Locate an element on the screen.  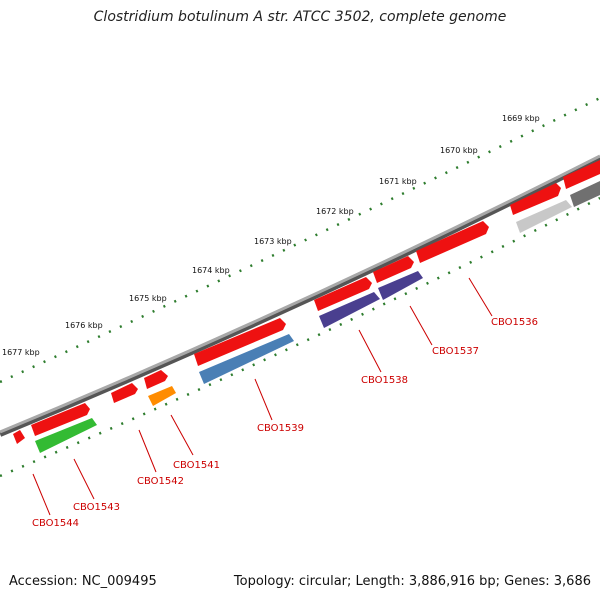
gene-label-cbo1543: CBO1543 is located at coordinates (96, 507).